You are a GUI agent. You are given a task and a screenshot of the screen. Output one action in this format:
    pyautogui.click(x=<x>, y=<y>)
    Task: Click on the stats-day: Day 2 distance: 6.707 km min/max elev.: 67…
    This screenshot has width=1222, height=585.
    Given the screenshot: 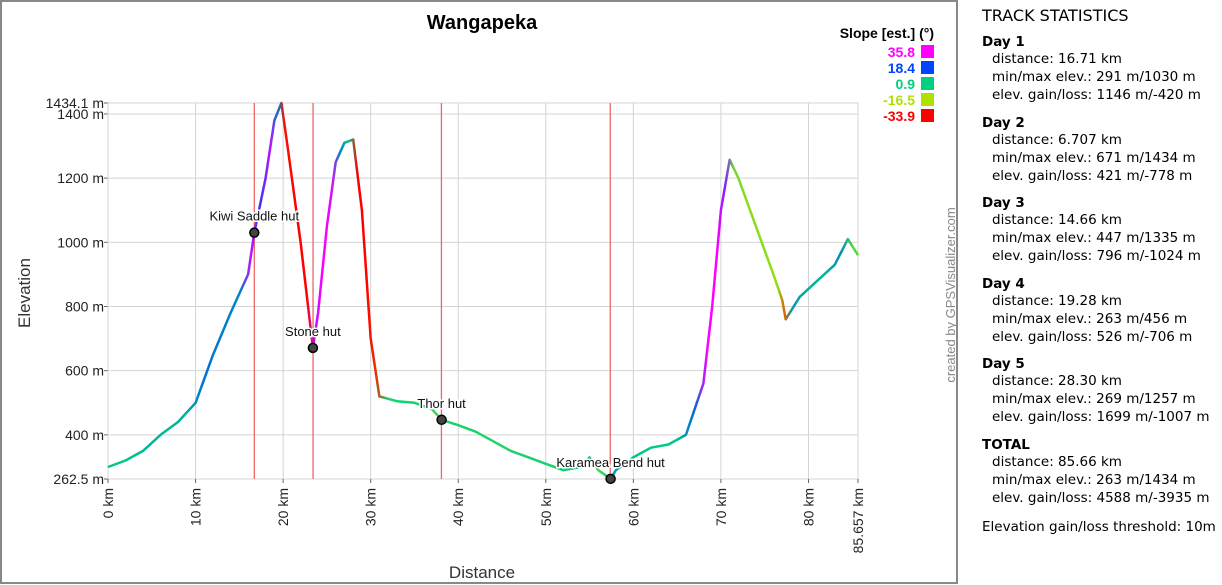 What is the action you would take?
    pyautogui.click(x=1089, y=150)
    